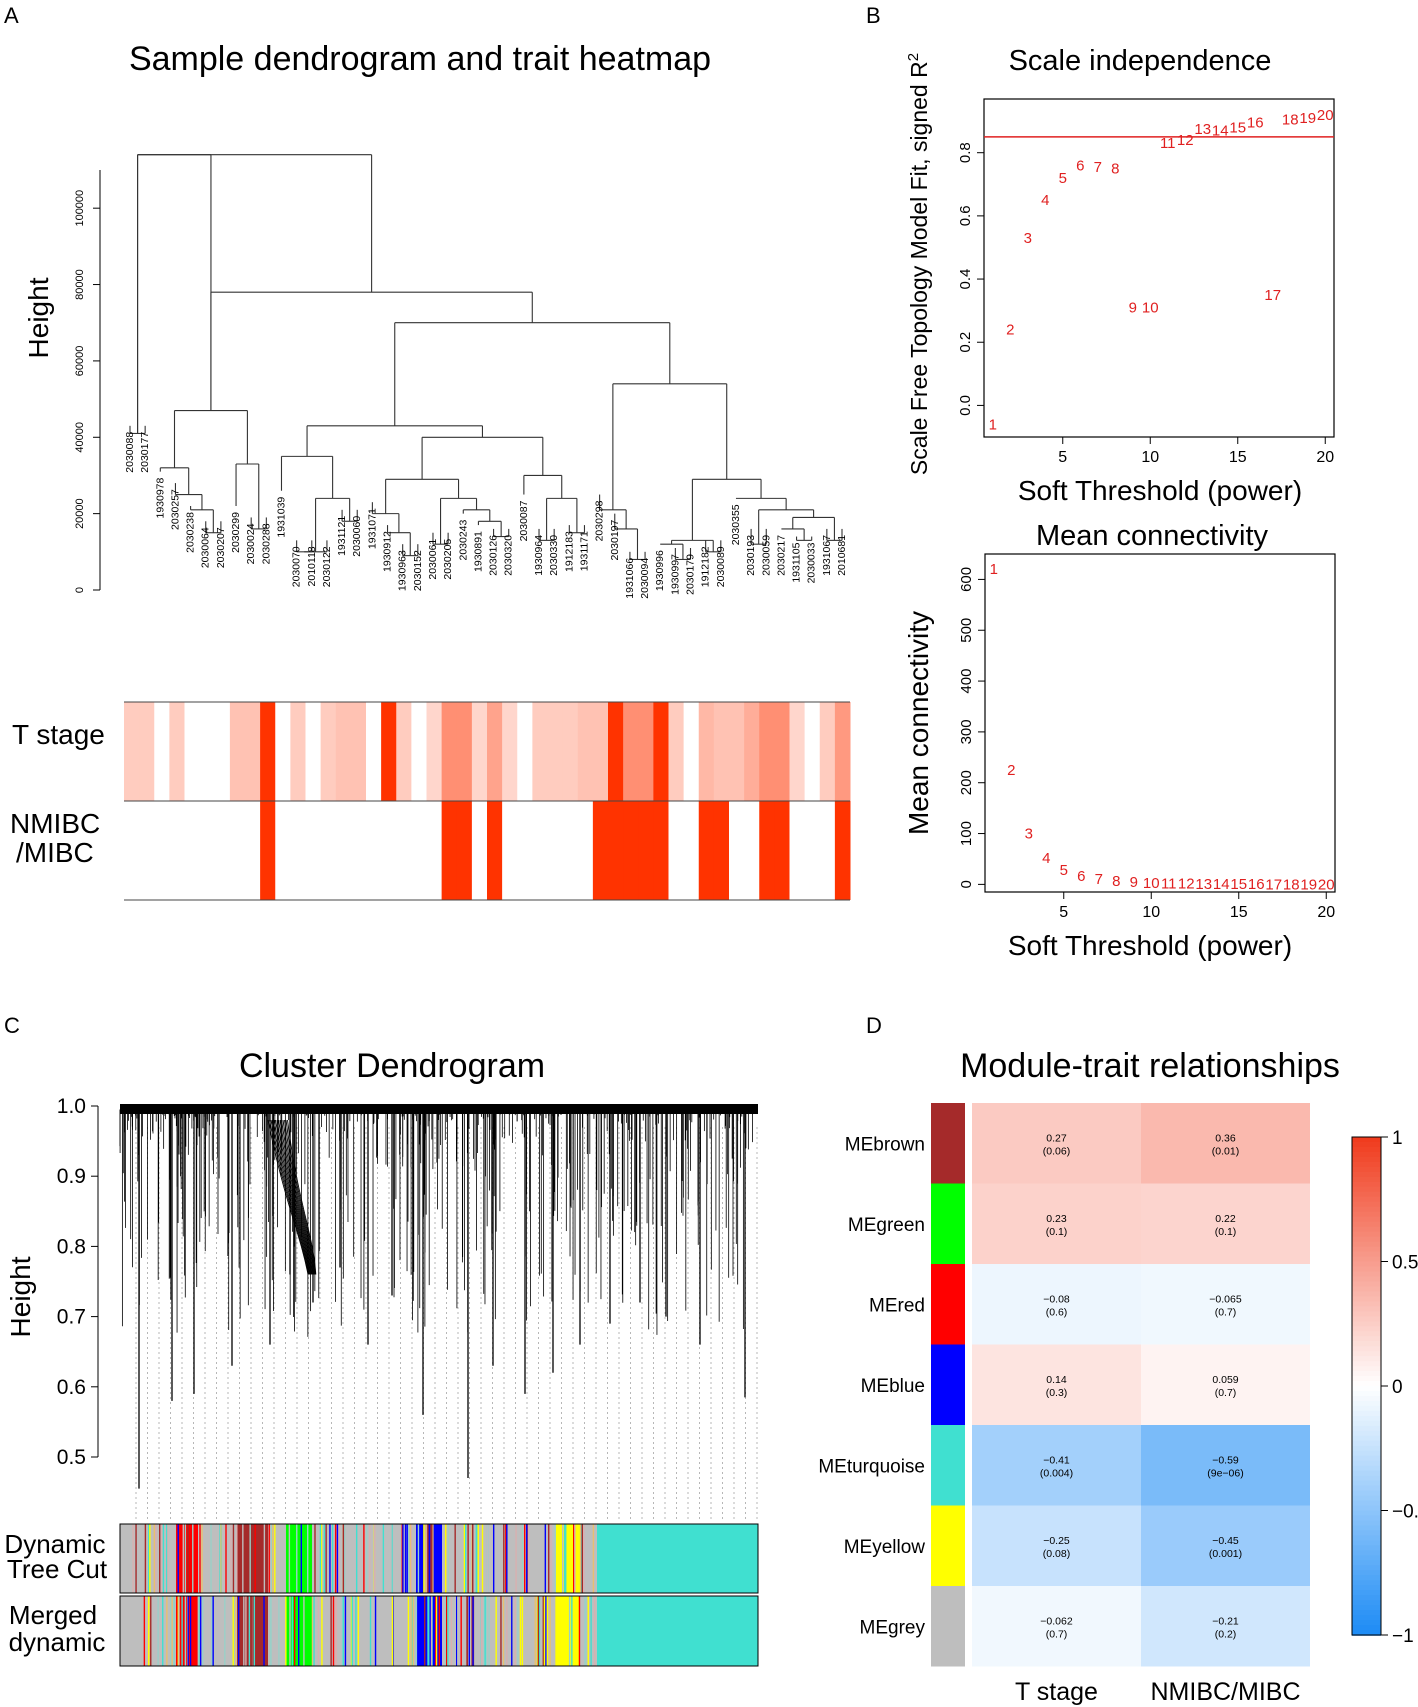 Image resolution: width=1418 pixels, height=1707 pixels. I want to click on leaf-label: 2030320, so click(509, 555).